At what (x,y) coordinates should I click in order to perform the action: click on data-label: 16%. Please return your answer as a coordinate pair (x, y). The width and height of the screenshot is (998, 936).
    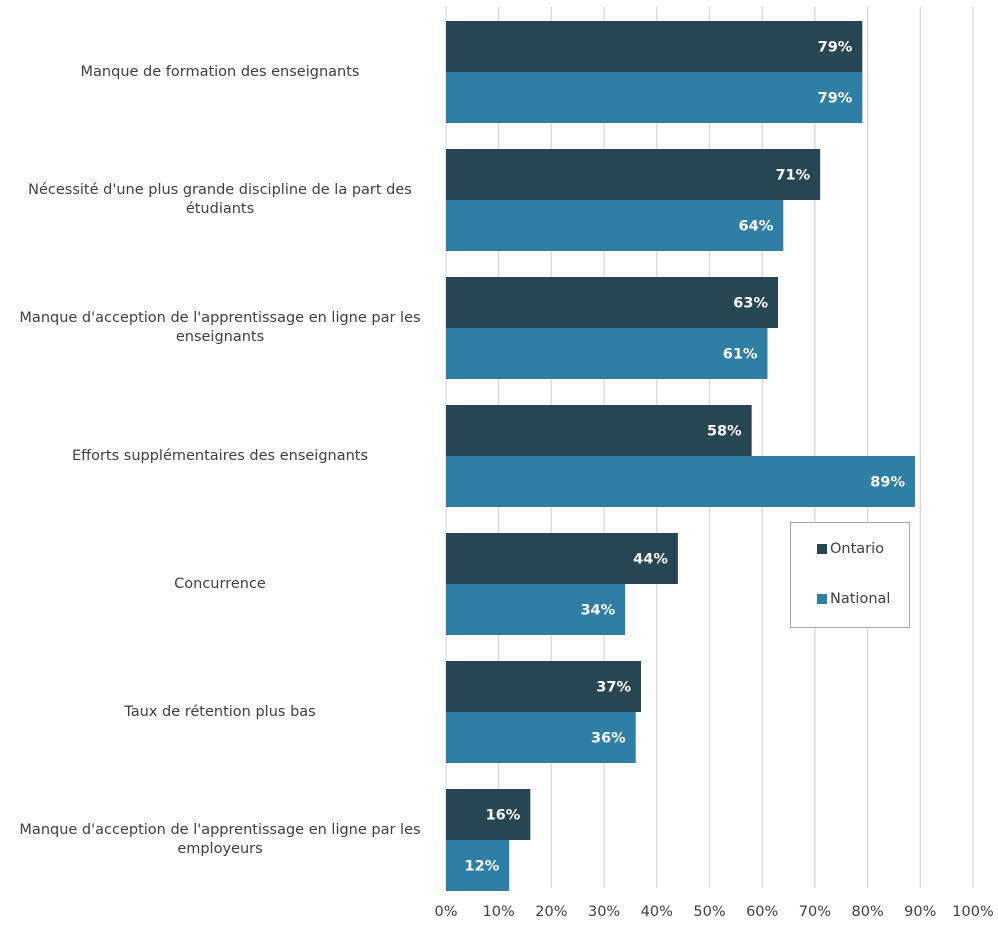
    Looking at the image, I should click on (503, 816).